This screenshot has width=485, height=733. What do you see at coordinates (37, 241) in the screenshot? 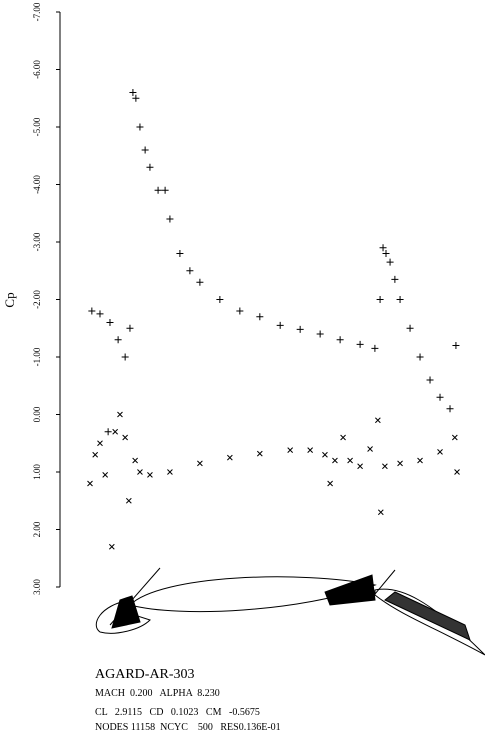
I see `y-tick-label: -3.00` at bounding box center [37, 241].